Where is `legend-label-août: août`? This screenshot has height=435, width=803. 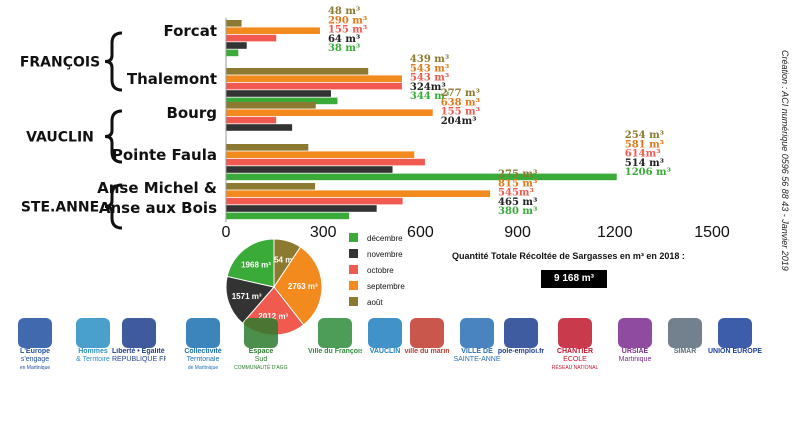
legend-label-août: août is located at coordinates (375, 302).